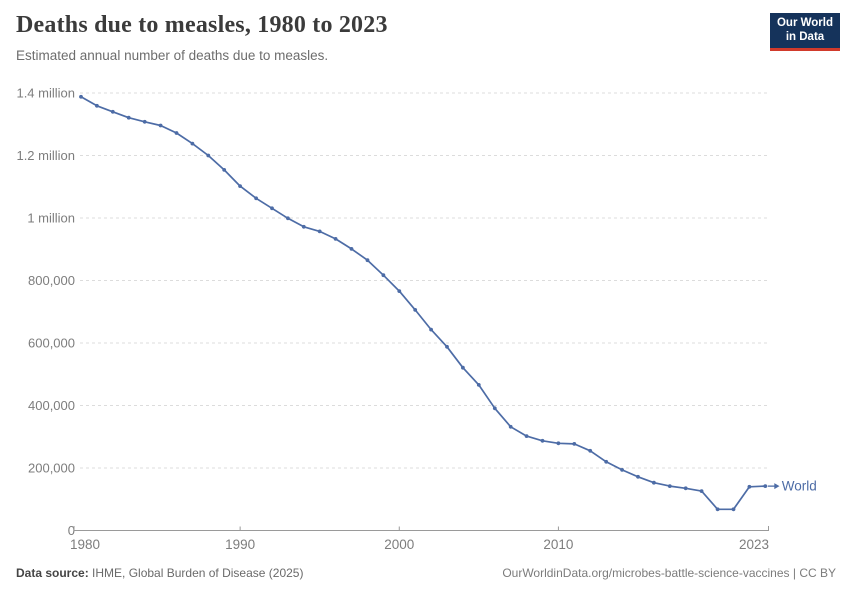  What do you see at coordinates (97, 105) in the screenshot?
I see `data-point-1981` at bounding box center [97, 105].